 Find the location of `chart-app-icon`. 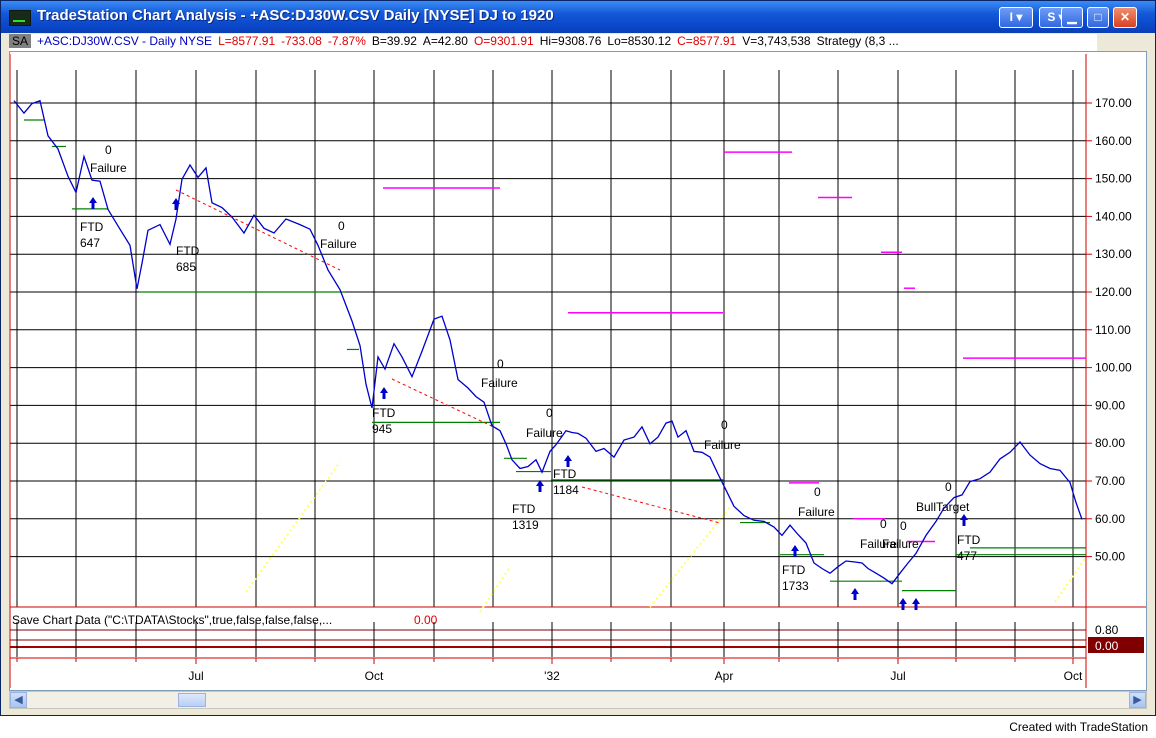

chart-app-icon is located at coordinates (20, 18).